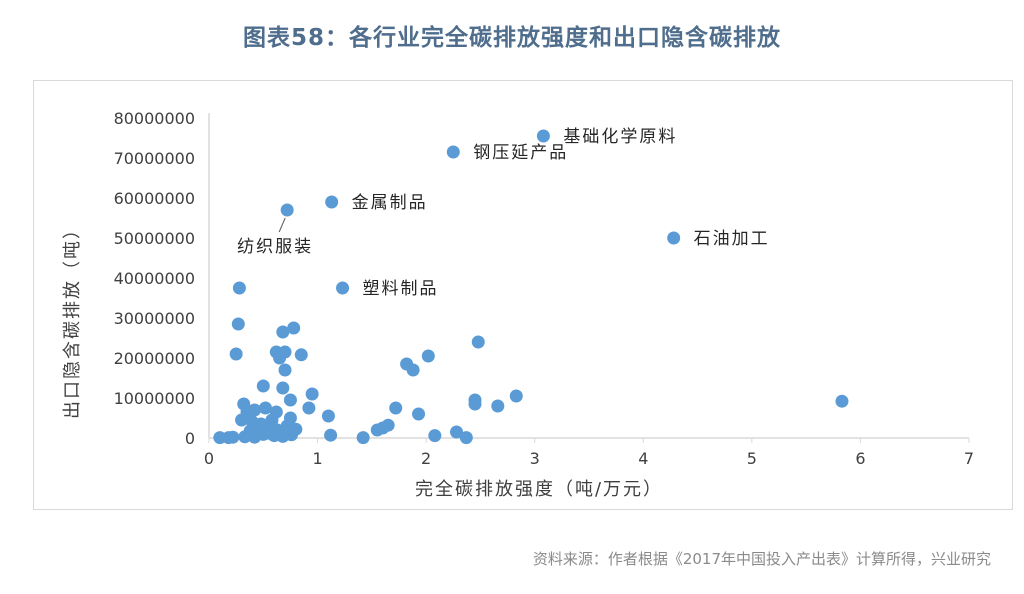 The image size is (1024, 594). Describe the element at coordinates (969, 458) in the screenshot. I see `x-tick-label: 7` at that location.